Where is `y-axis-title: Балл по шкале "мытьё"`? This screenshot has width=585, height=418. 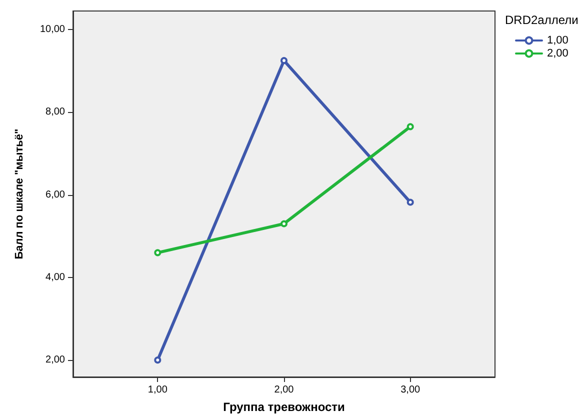 y-axis-title: Балл по шкале "мытьё" is located at coordinates (20, 194).